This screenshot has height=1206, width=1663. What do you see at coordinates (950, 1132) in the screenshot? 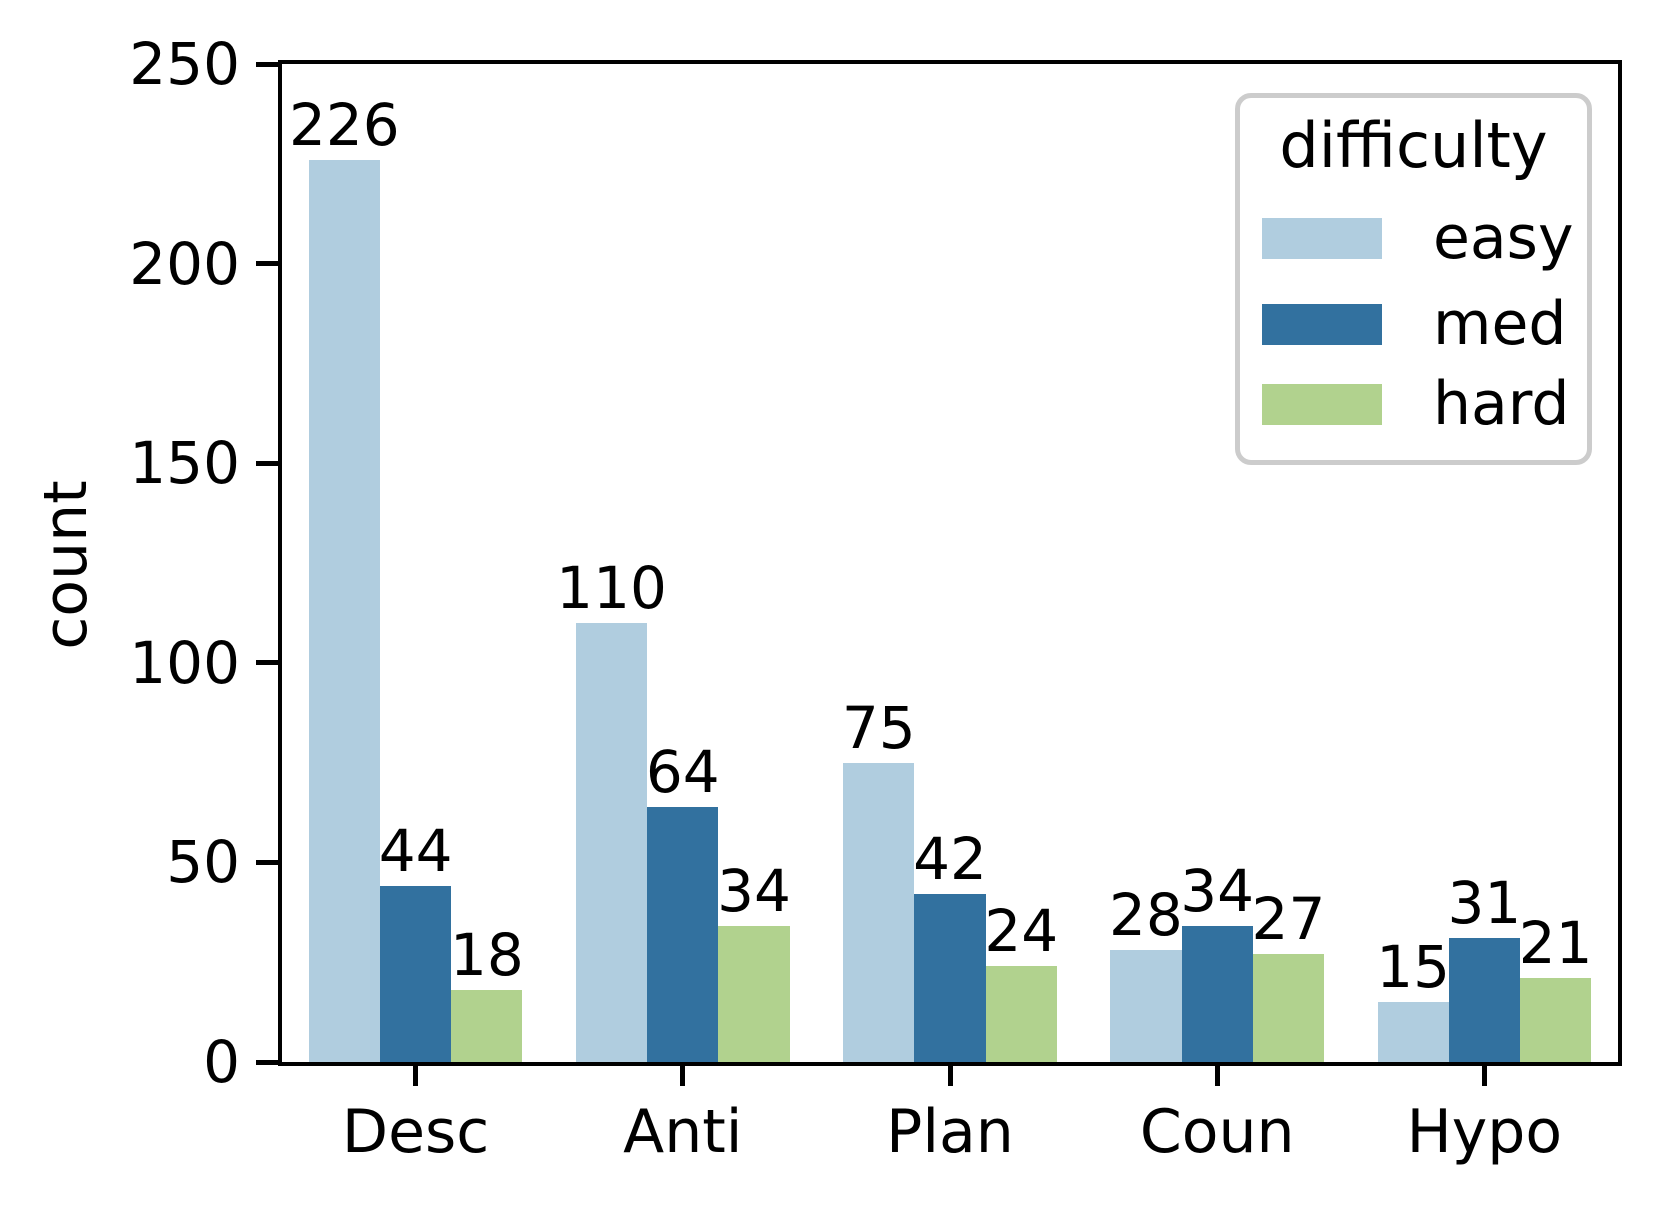
I see `x-tick-label-plan: Plan` at bounding box center [950, 1132].